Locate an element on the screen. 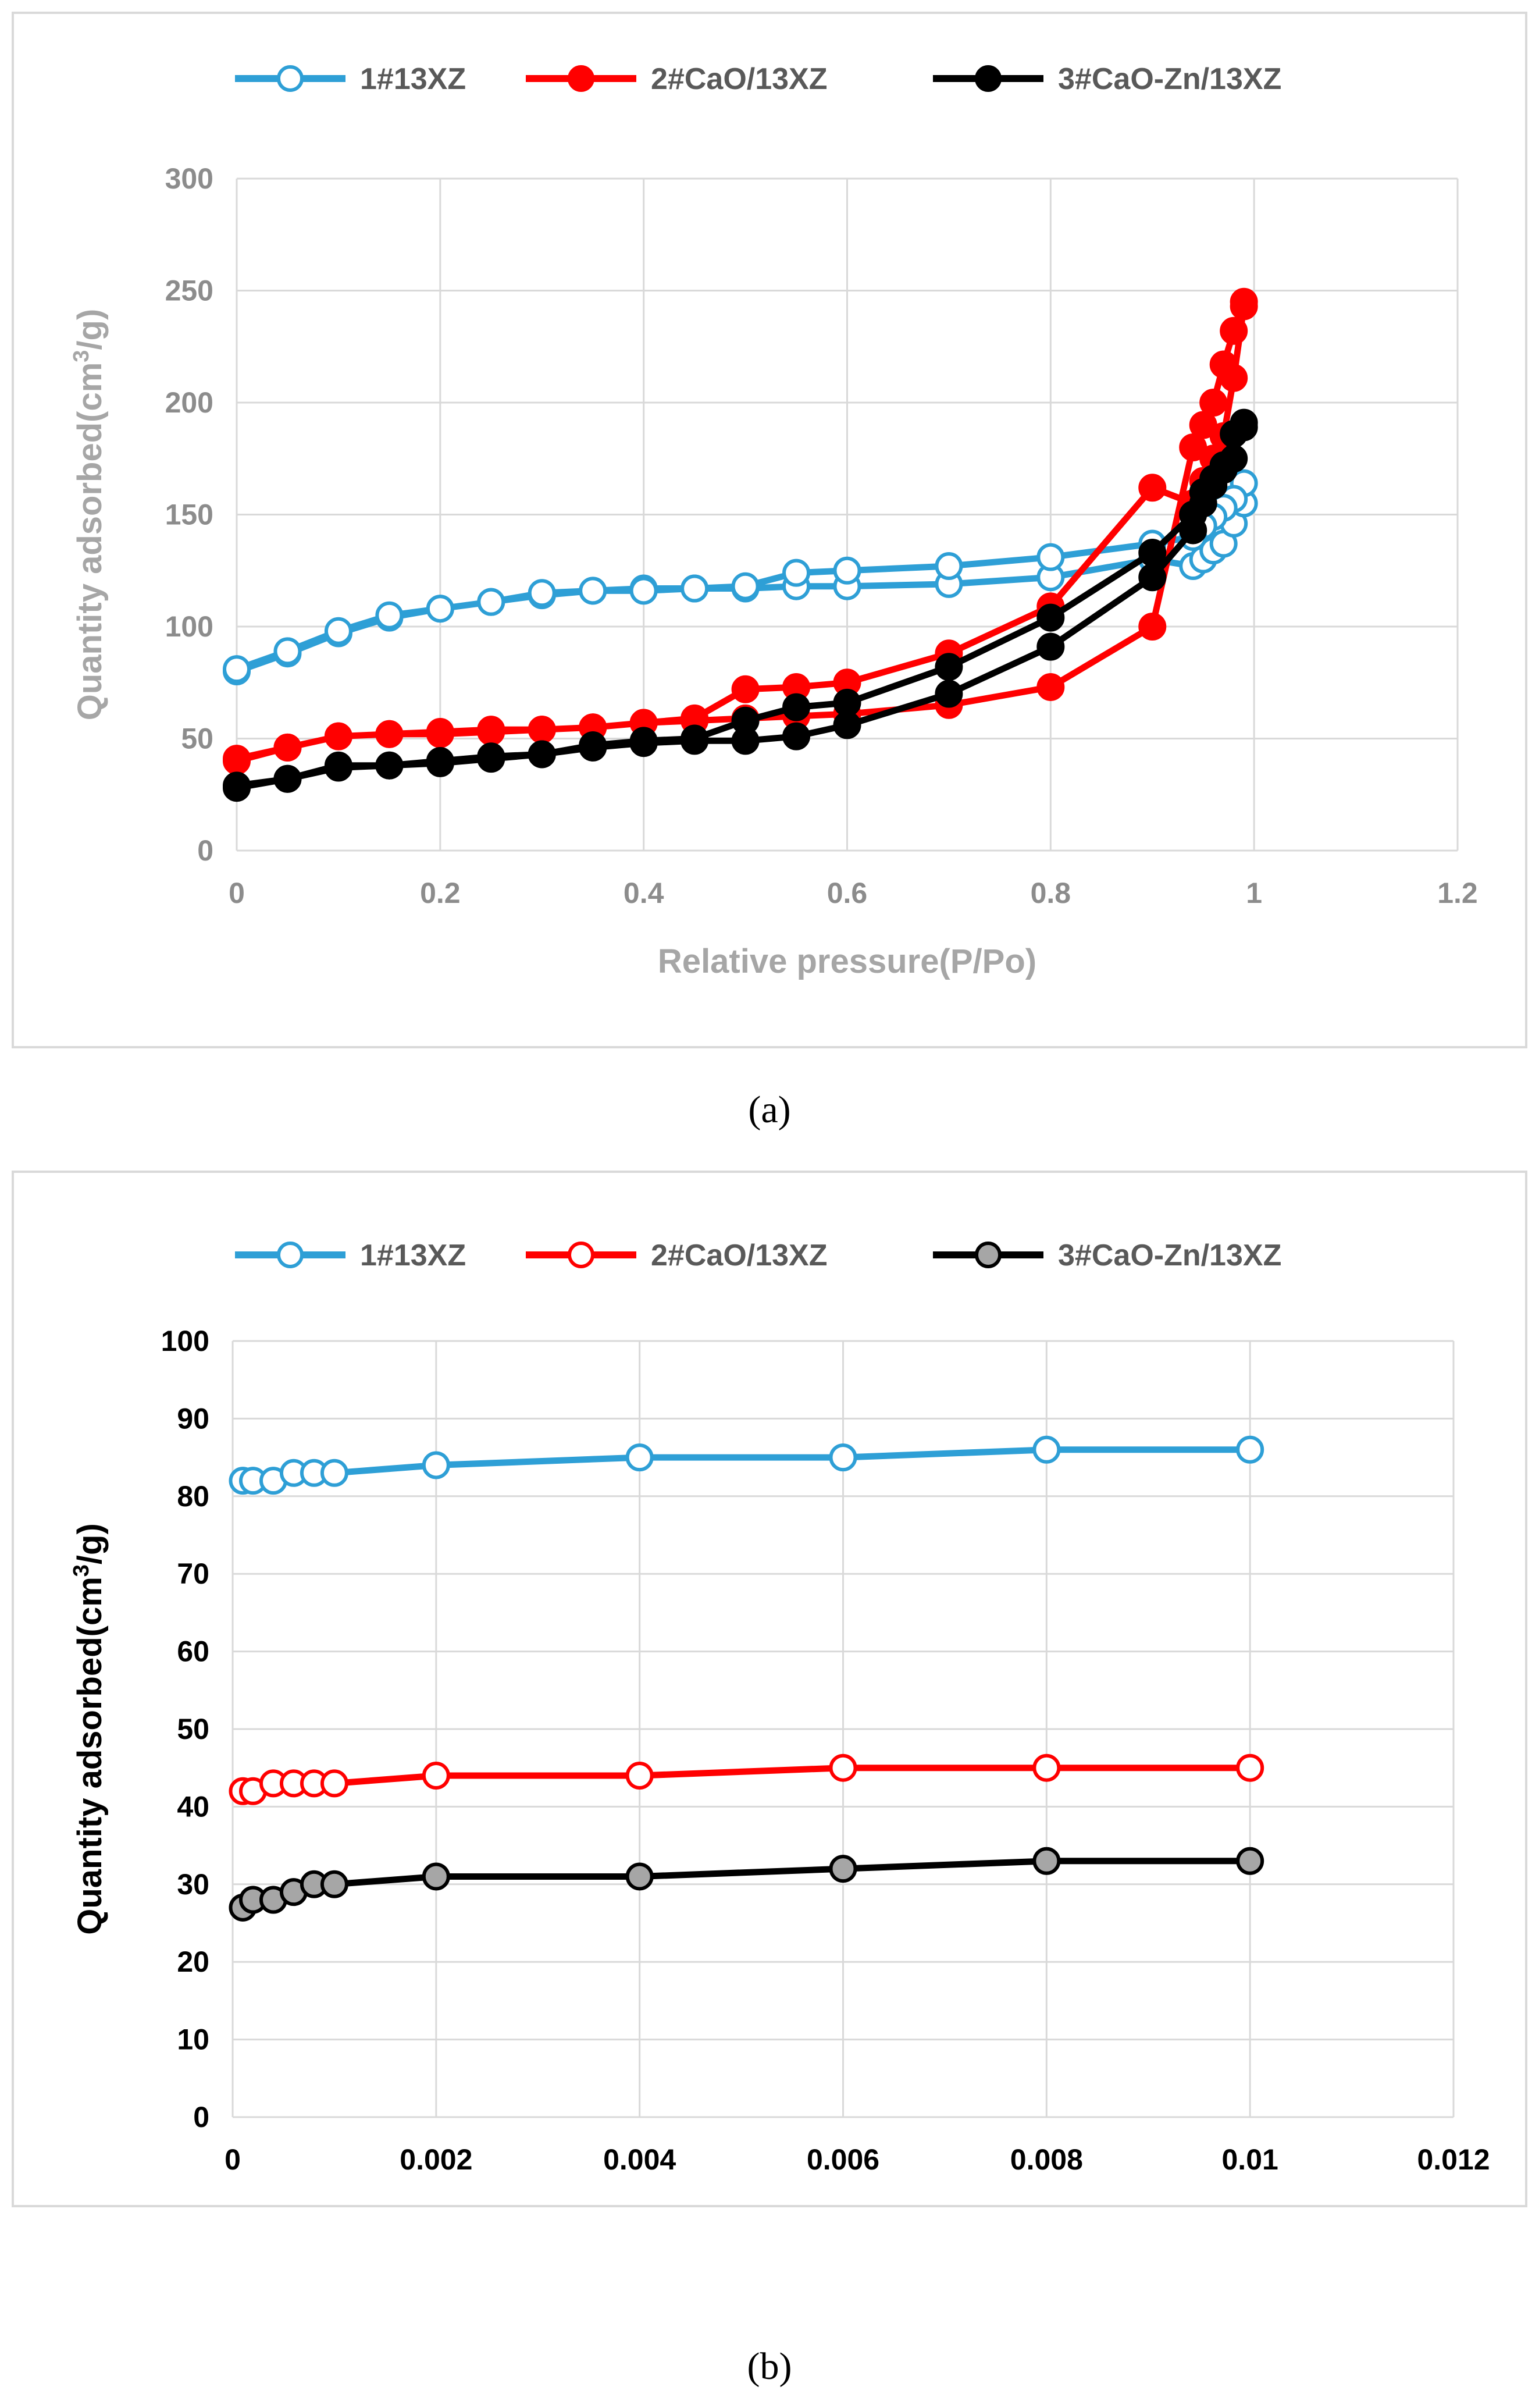  x-tick-label: 1 is located at coordinates (1254, 893).